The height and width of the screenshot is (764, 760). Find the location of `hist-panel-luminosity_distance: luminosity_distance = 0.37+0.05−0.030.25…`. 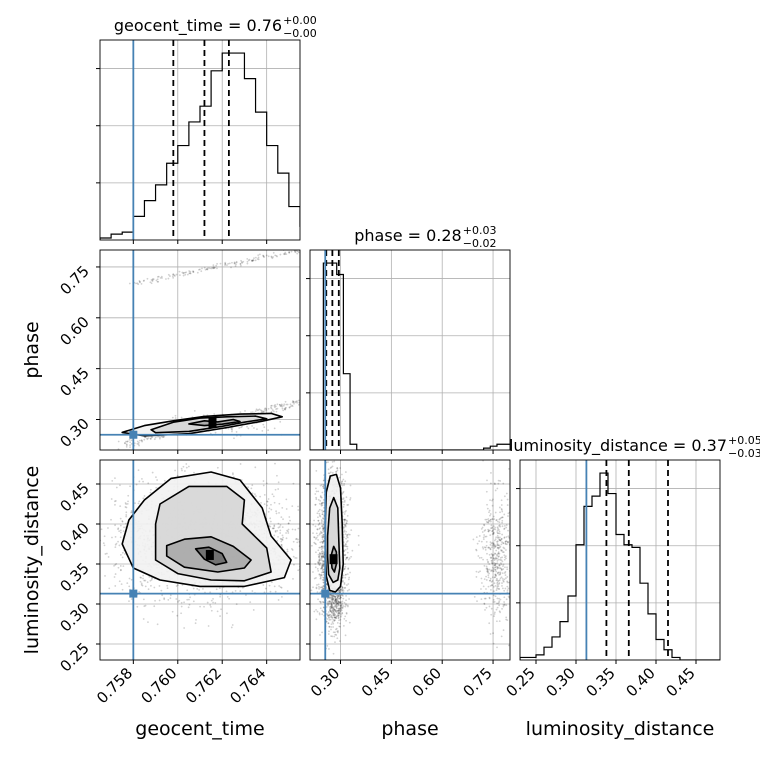

hist-panel-luminosity_distance: luminosity_distance = 0.37+0.05−0.030.25… is located at coordinates (631, 587).